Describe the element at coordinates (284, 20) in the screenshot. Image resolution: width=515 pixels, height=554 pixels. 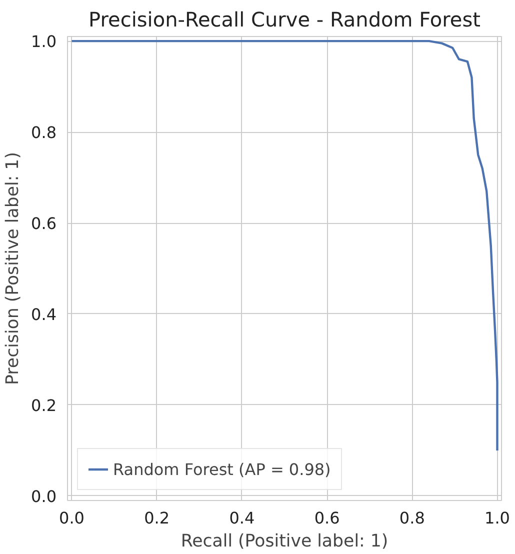
I see `chart-title: Precision-Recall Curve - Random Forest` at that location.